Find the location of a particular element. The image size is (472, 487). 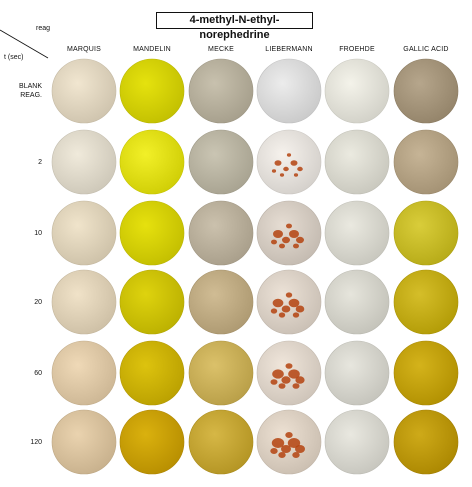

reagent-axis-label: reag is located at coordinates (43, 28).